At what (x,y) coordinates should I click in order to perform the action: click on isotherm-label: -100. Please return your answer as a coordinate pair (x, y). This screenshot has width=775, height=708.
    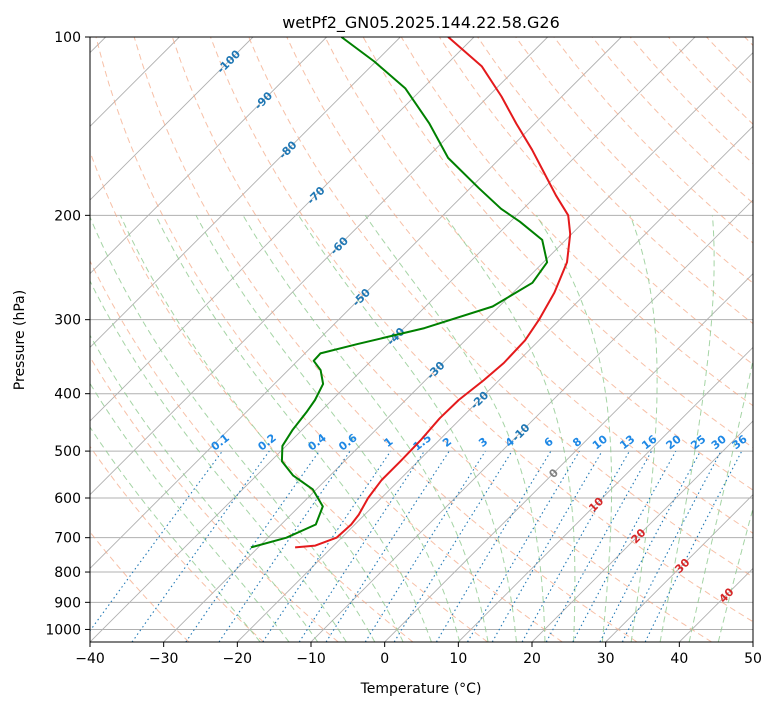
    Looking at the image, I should click on (229, 61).